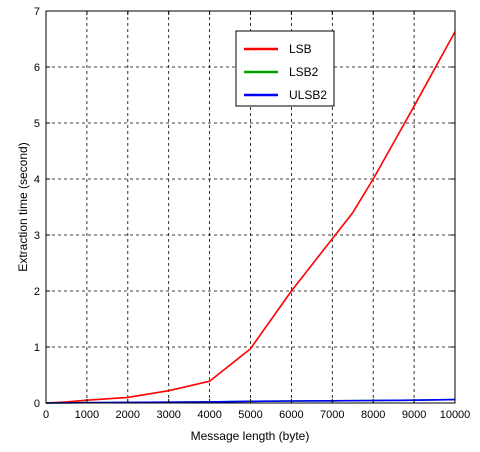  I want to click on x-tick-label: 0, so click(46, 415).